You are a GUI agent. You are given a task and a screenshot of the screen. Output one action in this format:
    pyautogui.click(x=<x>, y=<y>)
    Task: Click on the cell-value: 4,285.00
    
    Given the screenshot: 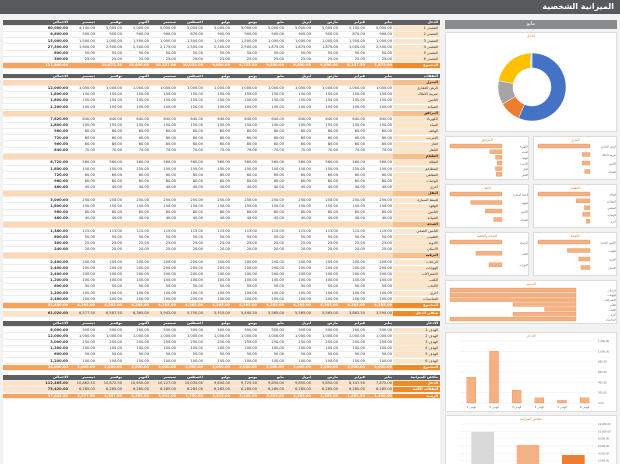 What is the action you would take?
    pyautogui.click(x=113, y=305)
    